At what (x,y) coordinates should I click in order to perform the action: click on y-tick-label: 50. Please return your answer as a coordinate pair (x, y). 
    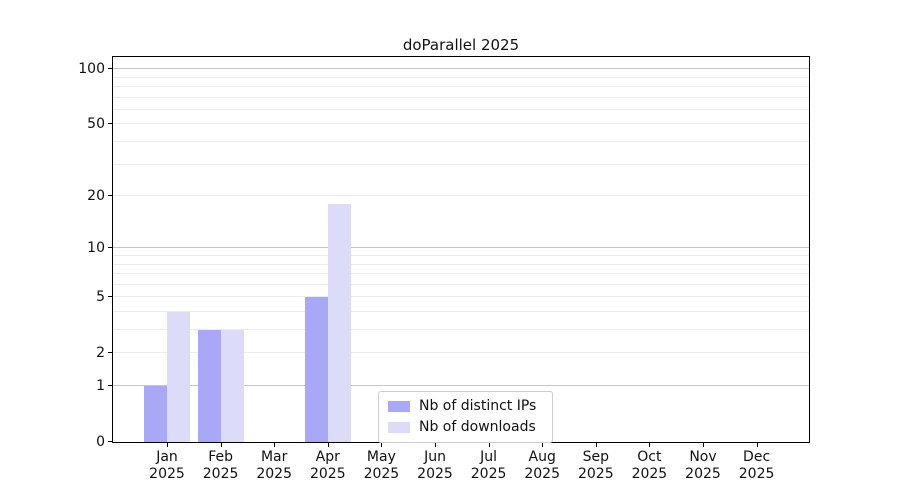
    Looking at the image, I should click on (96, 124).